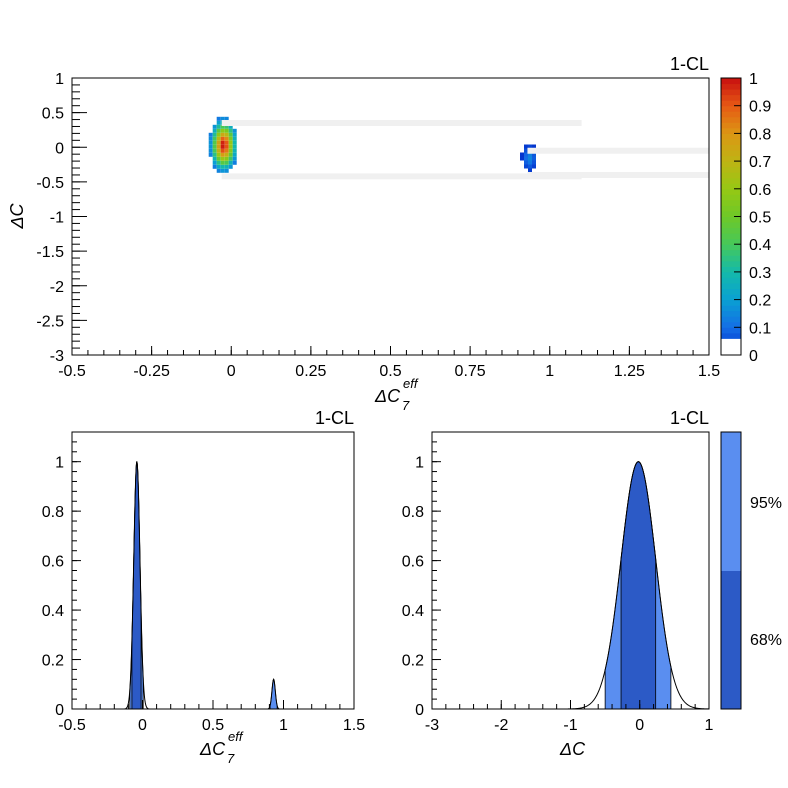 The width and height of the screenshot is (788, 788). I want to click on bottom-right-title: 1-CL, so click(689, 418).